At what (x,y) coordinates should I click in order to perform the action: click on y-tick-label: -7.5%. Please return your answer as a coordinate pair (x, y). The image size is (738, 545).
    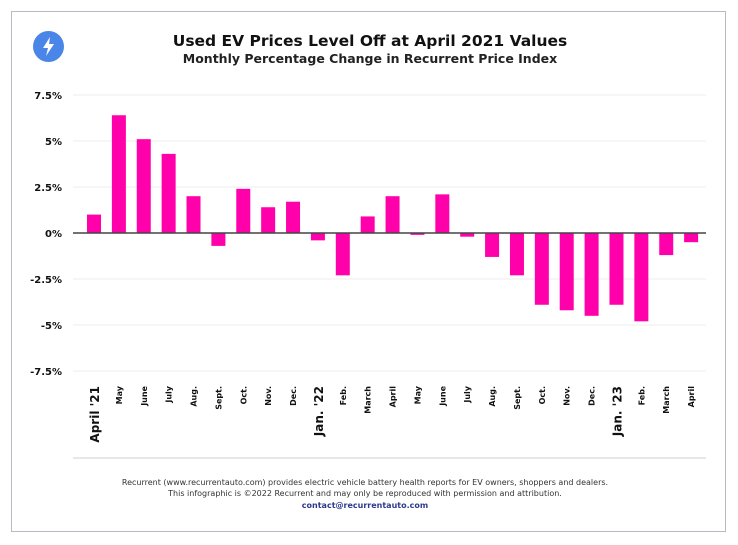
    Looking at the image, I should click on (46, 372).